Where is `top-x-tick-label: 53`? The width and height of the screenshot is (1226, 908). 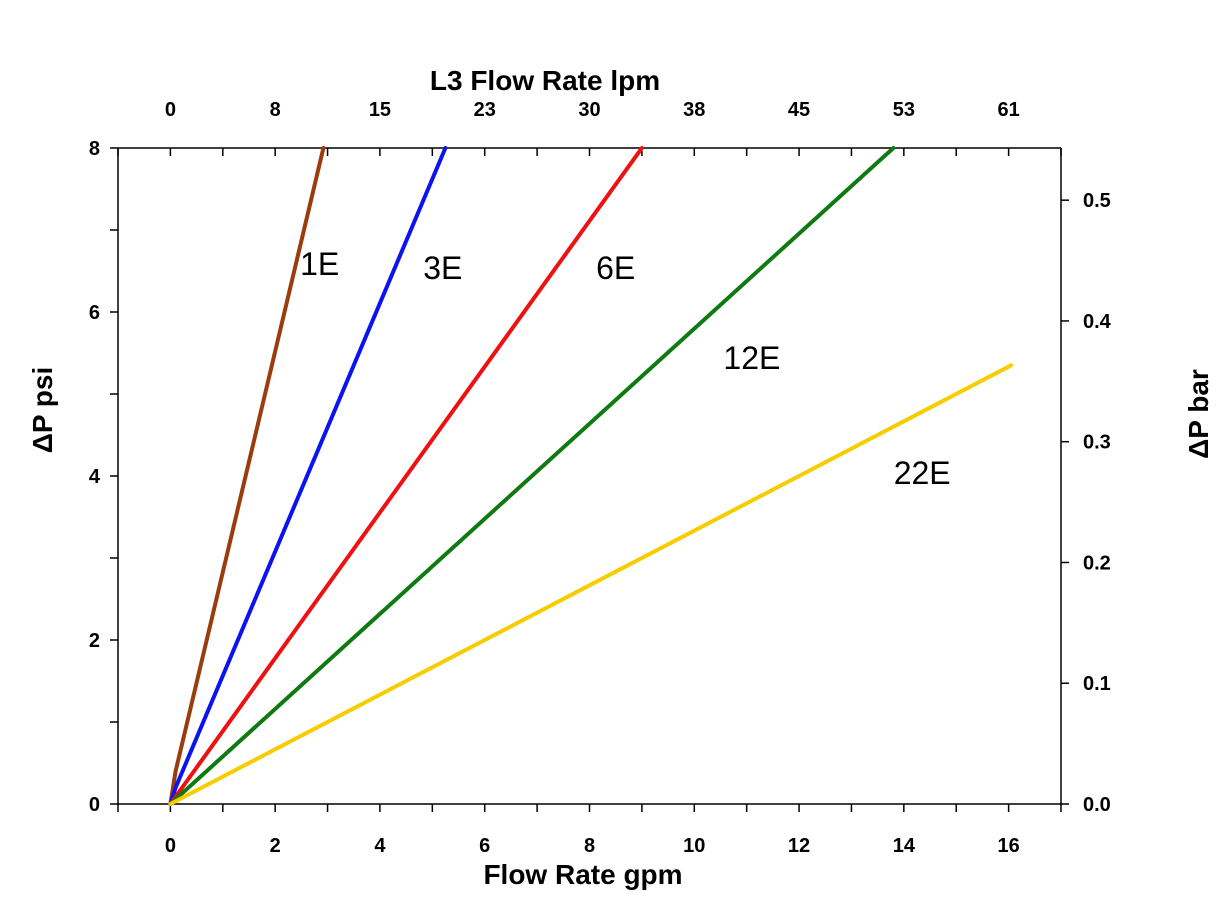
top-x-tick-label: 53 is located at coordinates (904, 110).